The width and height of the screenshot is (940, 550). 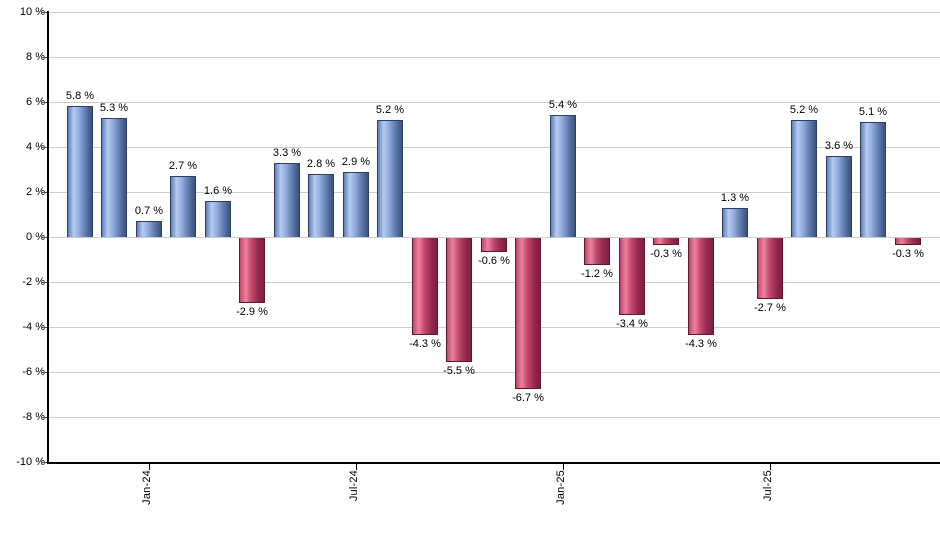 What do you see at coordinates (873, 112) in the screenshot?
I see `bar-value-label: 5.1 %` at bounding box center [873, 112].